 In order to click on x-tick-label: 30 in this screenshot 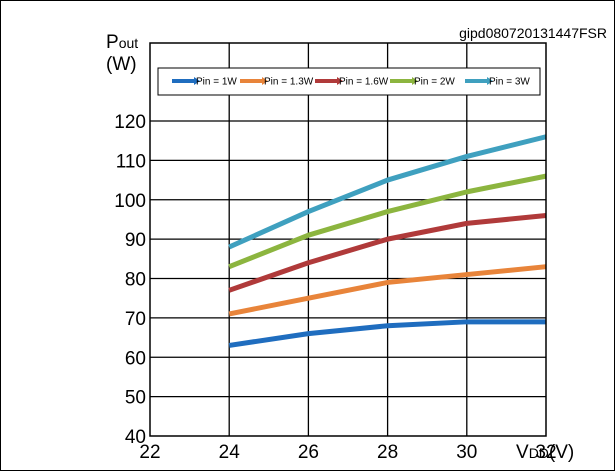, I will do `click(466, 452)`.